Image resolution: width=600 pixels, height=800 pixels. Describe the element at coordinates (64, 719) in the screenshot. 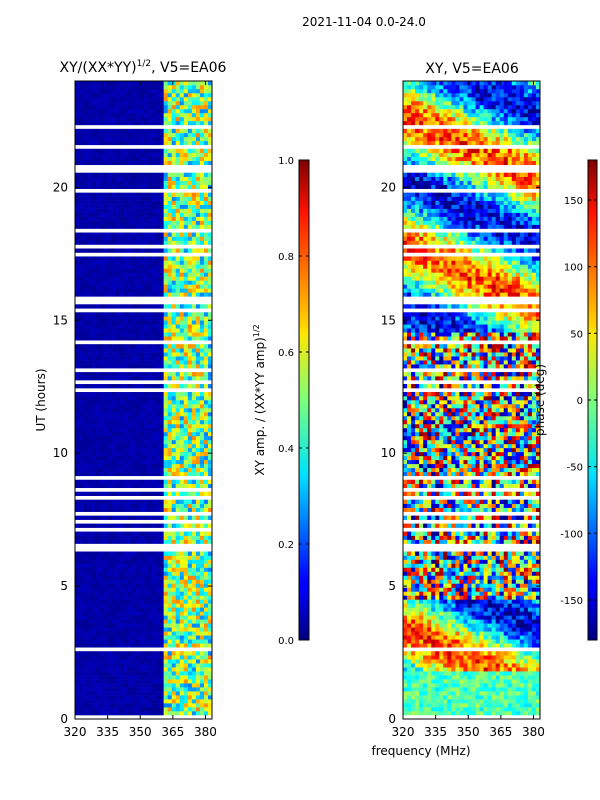

I see `y-tick-label: 0` at that location.